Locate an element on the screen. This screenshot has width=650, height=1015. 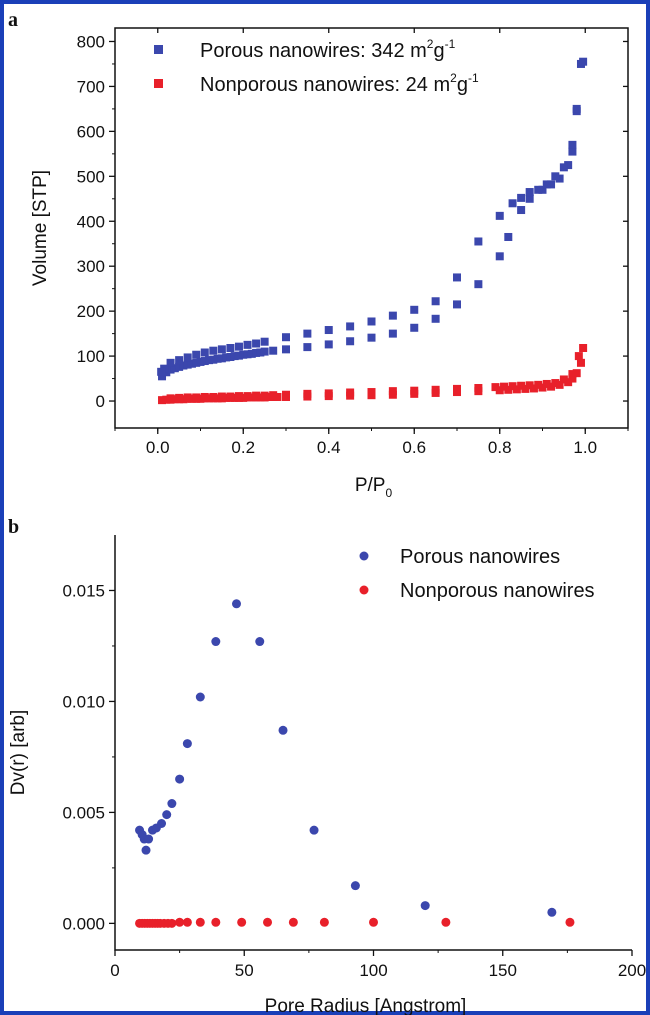
panel-b-x-axis-title: Pore Radius [Angstrom] is located at coordinates (366, 1005).